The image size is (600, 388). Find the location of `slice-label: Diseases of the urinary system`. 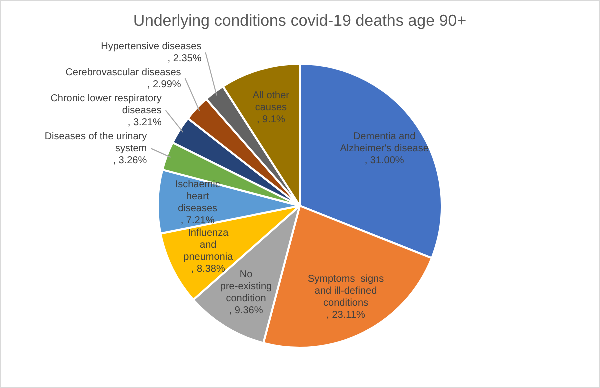

slice-label: Diseases of the urinary system is located at coordinates (96, 142).